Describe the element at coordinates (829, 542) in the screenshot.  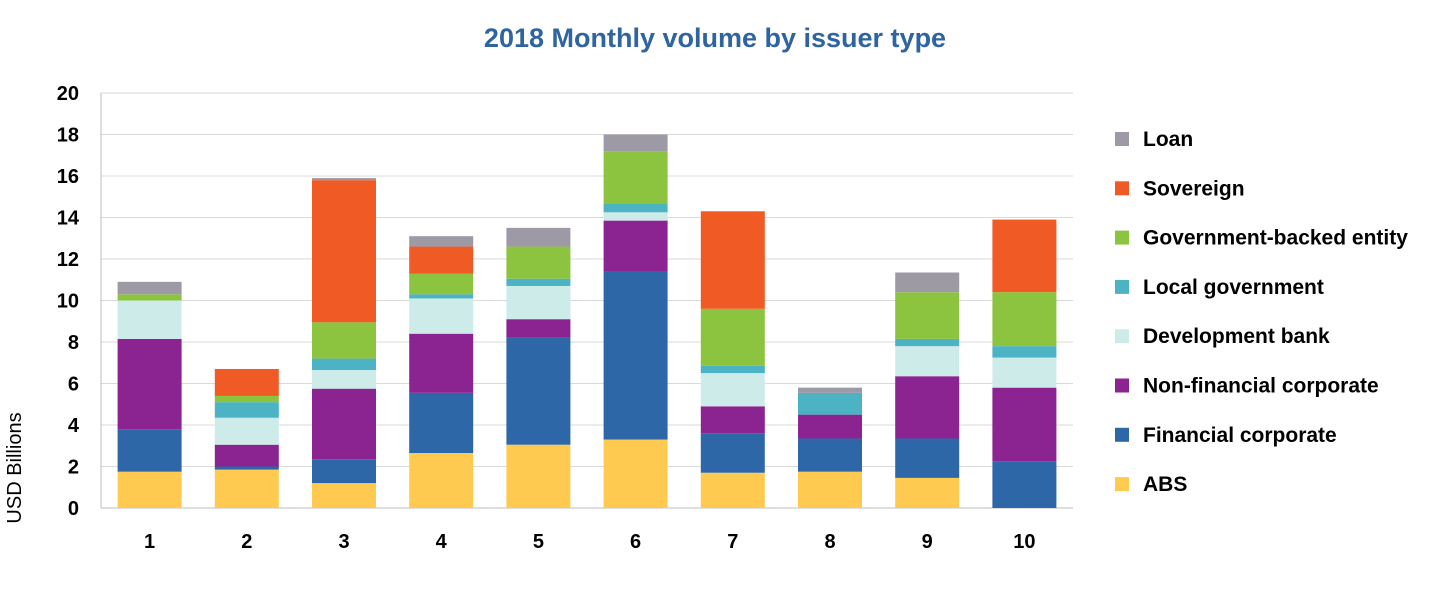
I see `x-tick-label: 8` at that location.